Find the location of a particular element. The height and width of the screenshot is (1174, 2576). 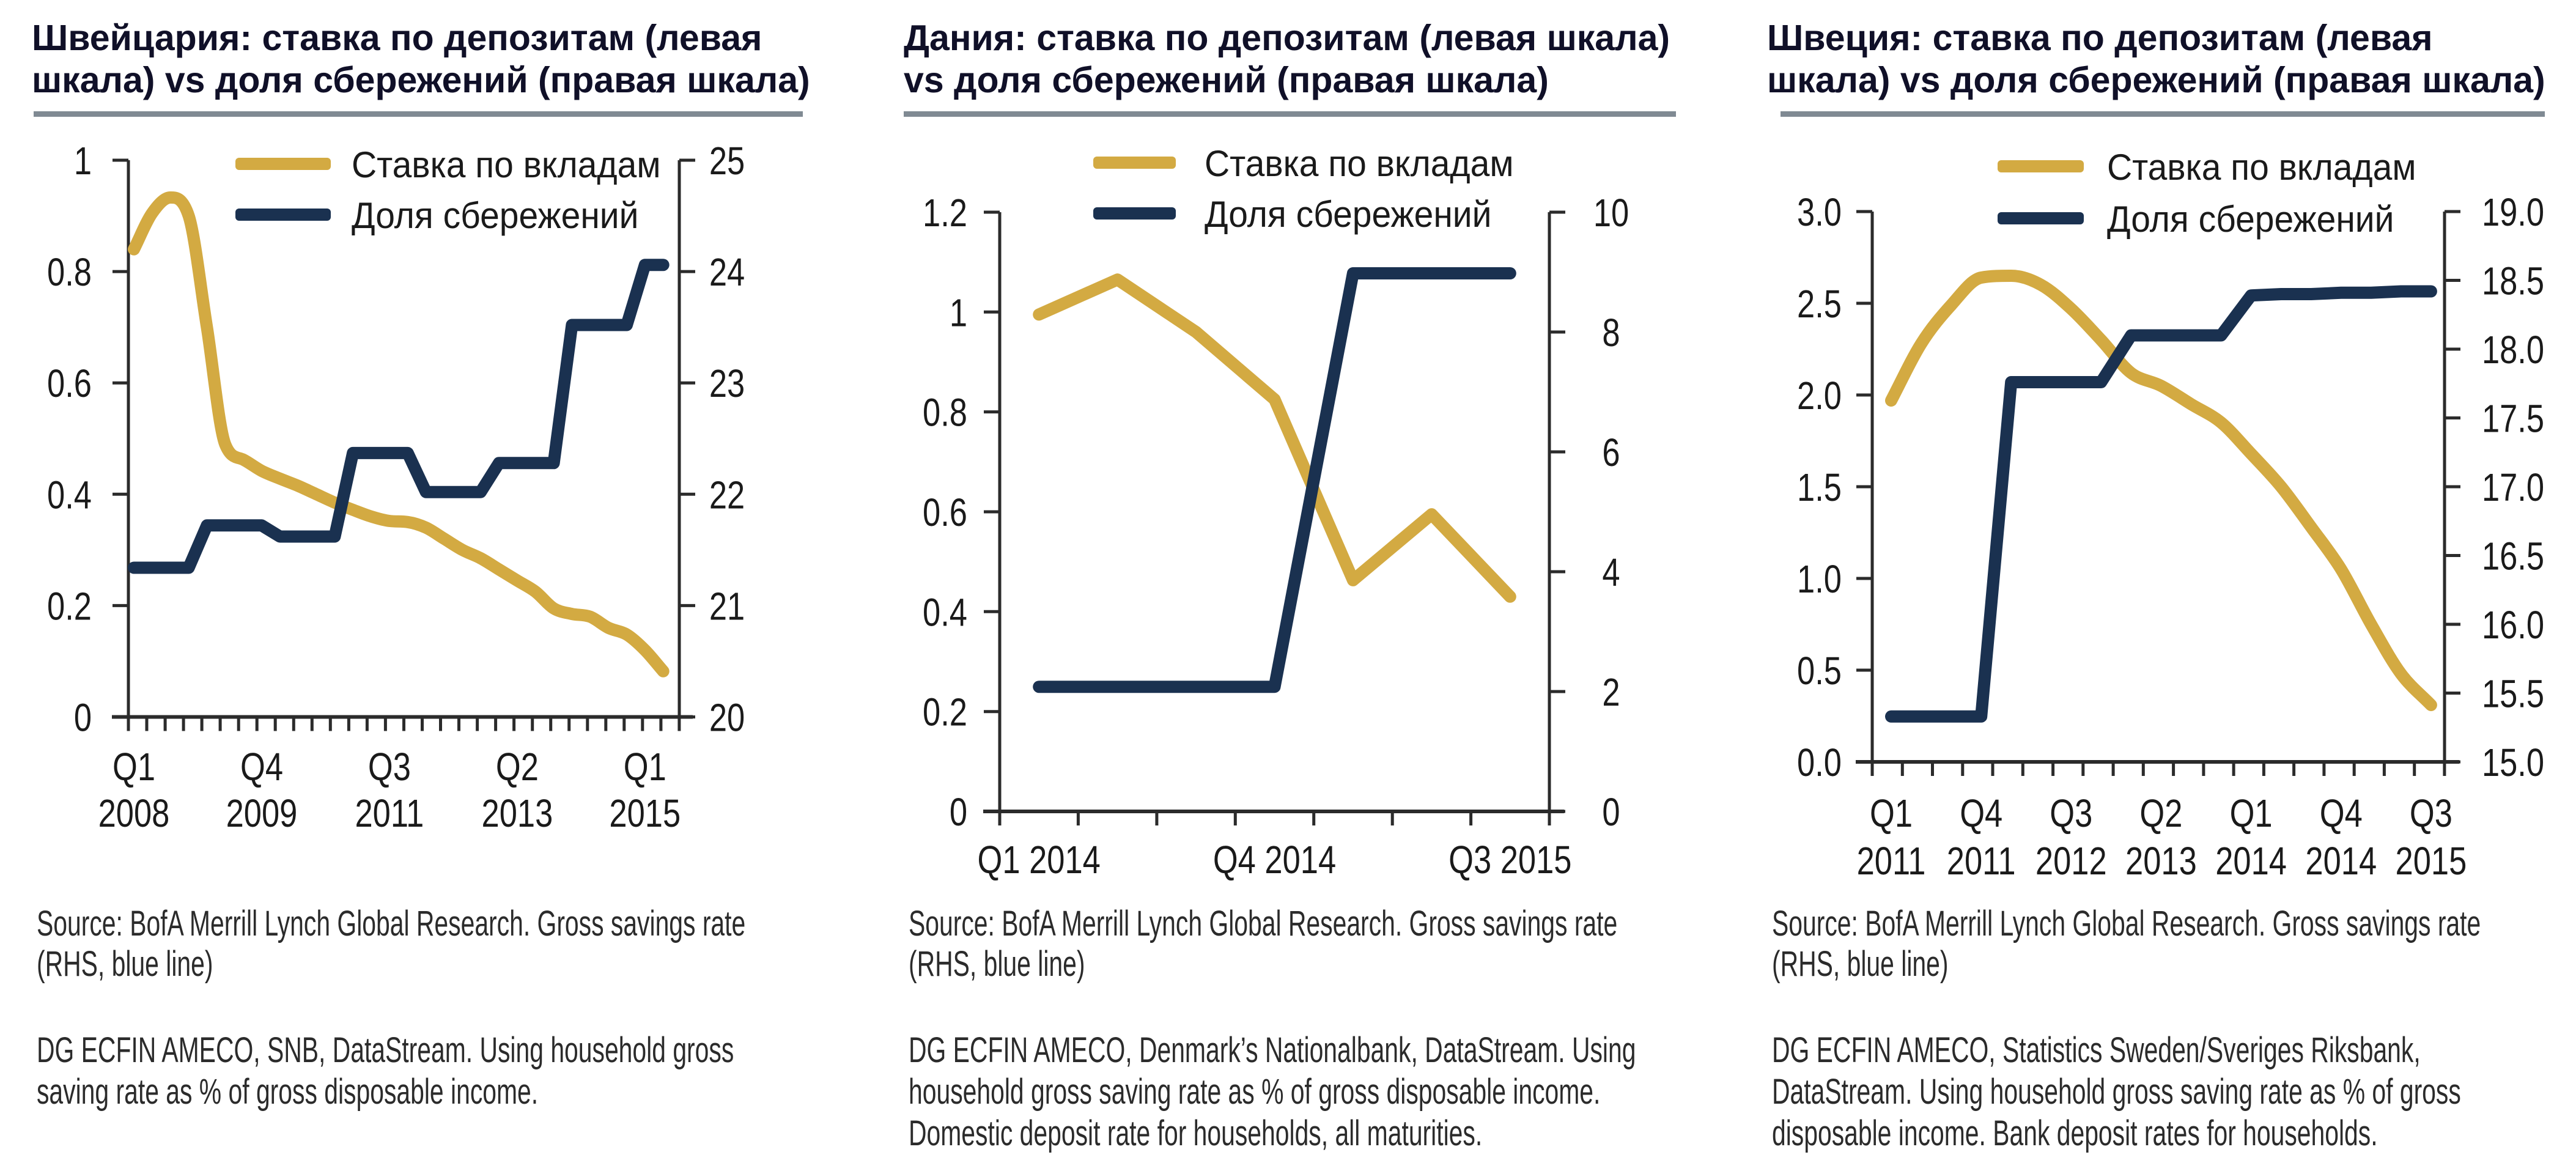

svg-text: 2 is located at coordinates (1611, 692).